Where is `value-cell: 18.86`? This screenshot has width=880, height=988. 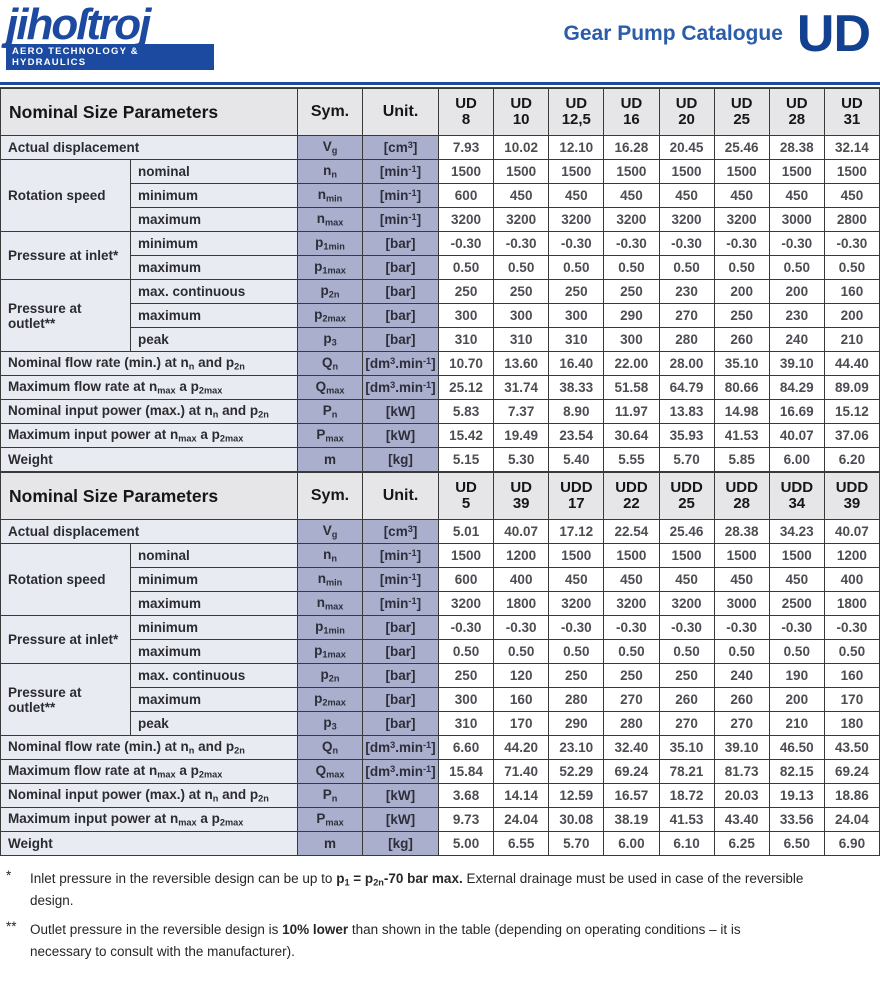 value-cell: 18.86 is located at coordinates (851, 795).